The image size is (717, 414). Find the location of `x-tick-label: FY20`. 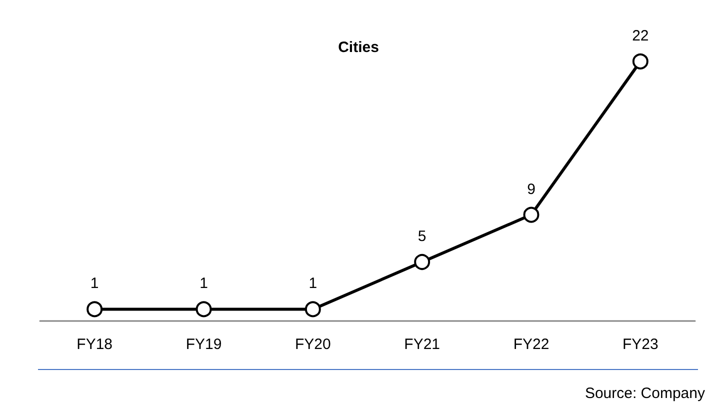

x-tick-label: FY20 is located at coordinates (312, 344).